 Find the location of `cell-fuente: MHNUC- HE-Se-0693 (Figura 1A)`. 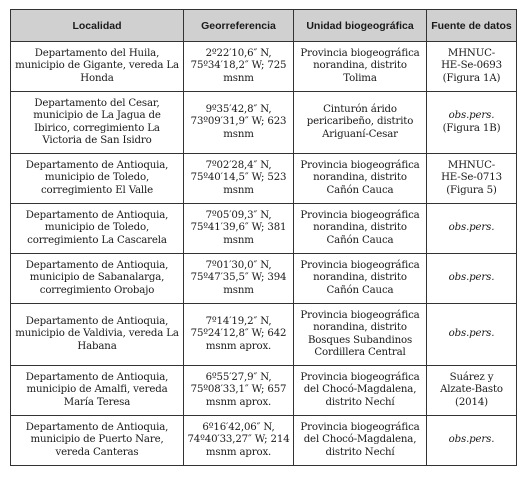

cell-fuente: MHNUC- HE-Se-0693 (Figura 1A) is located at coordinates (471, 66).